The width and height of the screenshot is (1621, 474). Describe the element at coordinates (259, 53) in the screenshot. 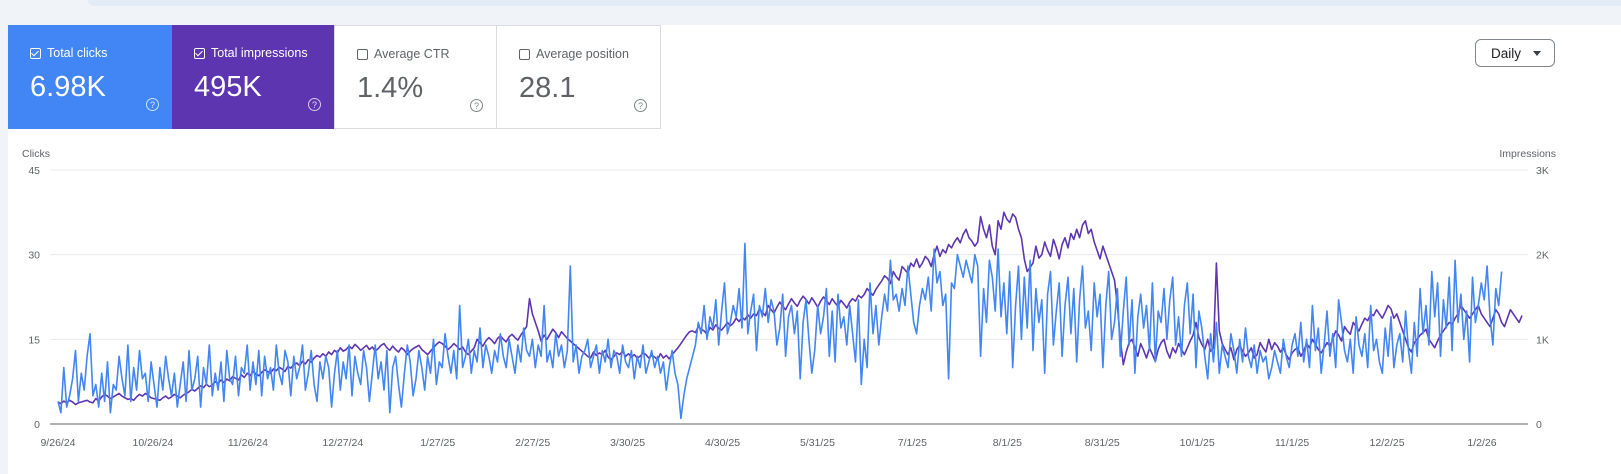

I see `metric-label: Total impressions` at that location.